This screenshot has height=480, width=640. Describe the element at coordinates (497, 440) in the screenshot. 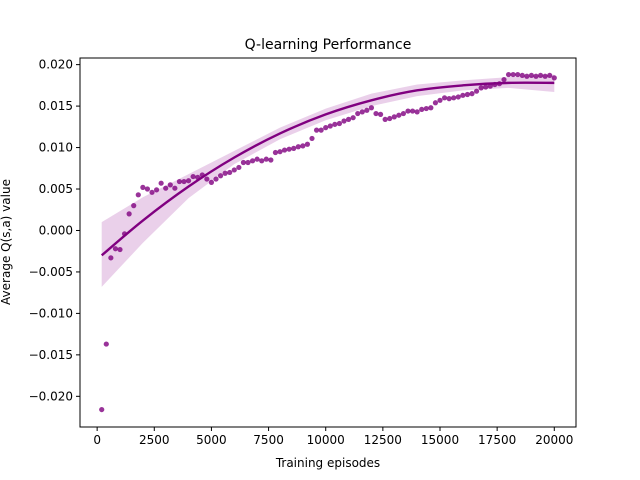

I see `x-tick-label: 17500` at that location.